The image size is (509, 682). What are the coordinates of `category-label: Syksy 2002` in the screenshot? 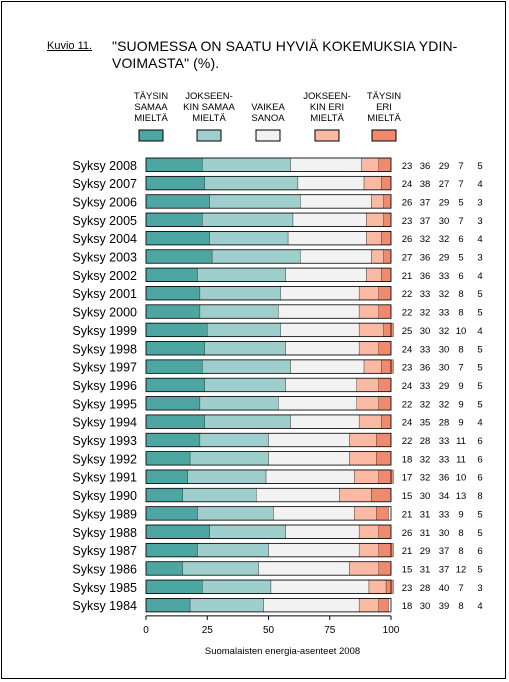 It's located at (104, 276).